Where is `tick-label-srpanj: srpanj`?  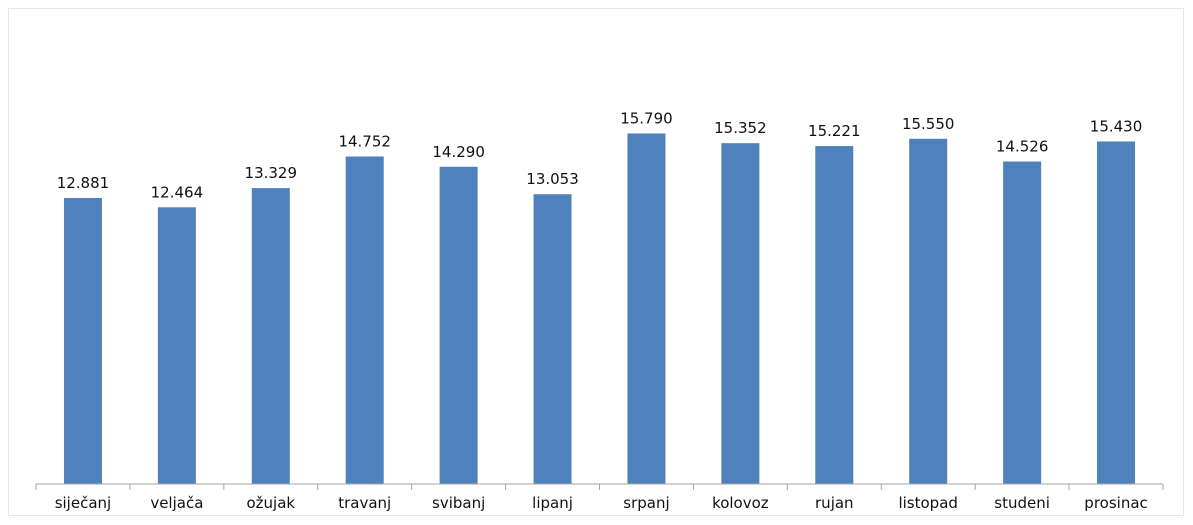 tick-label-srpanj: srpanj is located at coordinates (646, 503).